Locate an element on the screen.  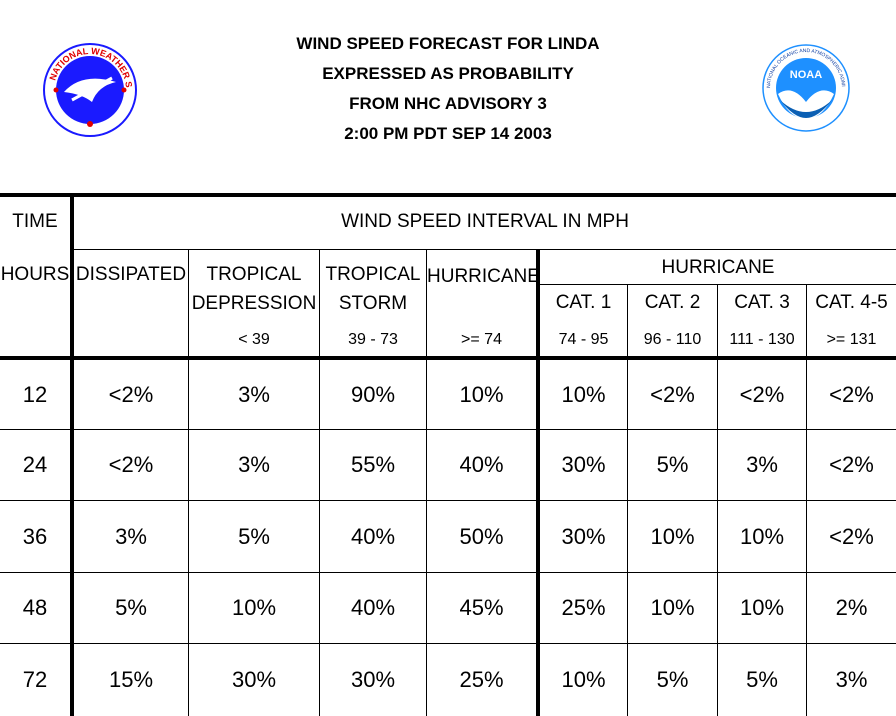
hurricane-group-divider is located at coordinates (717, 284).